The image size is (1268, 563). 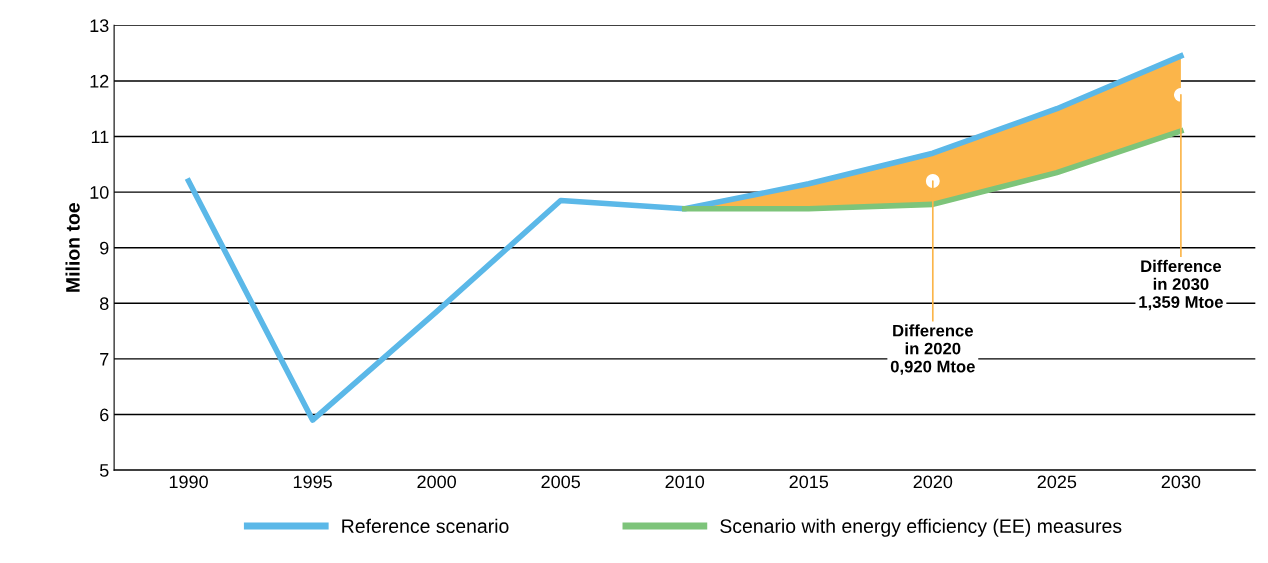 I want to click on x-tick-label: 2025, so click(x=1057, y=482).